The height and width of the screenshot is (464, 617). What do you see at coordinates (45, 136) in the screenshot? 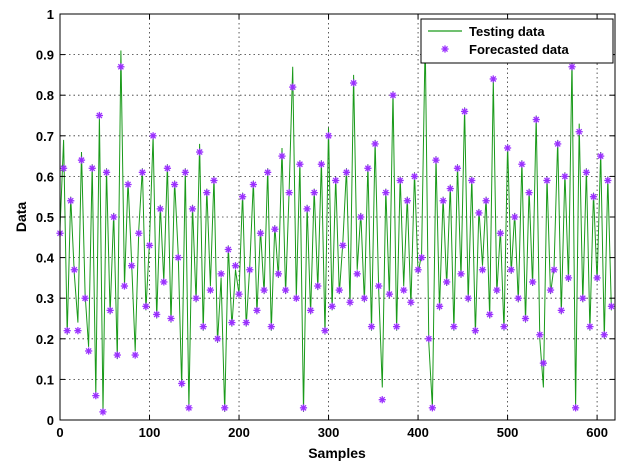
I see `y-tick-label: 0.7` at bounding box center [45, 136].